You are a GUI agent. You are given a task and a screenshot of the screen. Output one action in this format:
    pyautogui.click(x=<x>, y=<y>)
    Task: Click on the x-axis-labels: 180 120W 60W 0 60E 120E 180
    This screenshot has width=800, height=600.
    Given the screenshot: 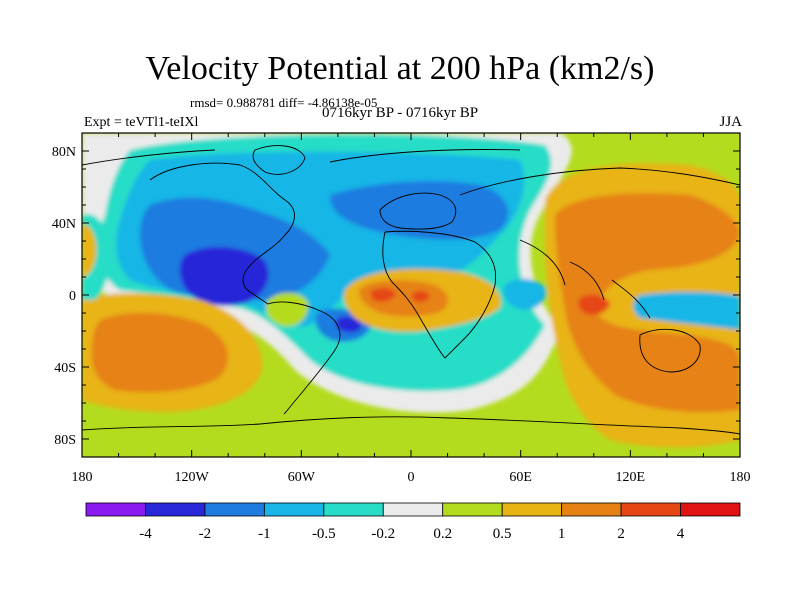 What is the action you would take?
    pyautogui.click(x=411, y=477)
    